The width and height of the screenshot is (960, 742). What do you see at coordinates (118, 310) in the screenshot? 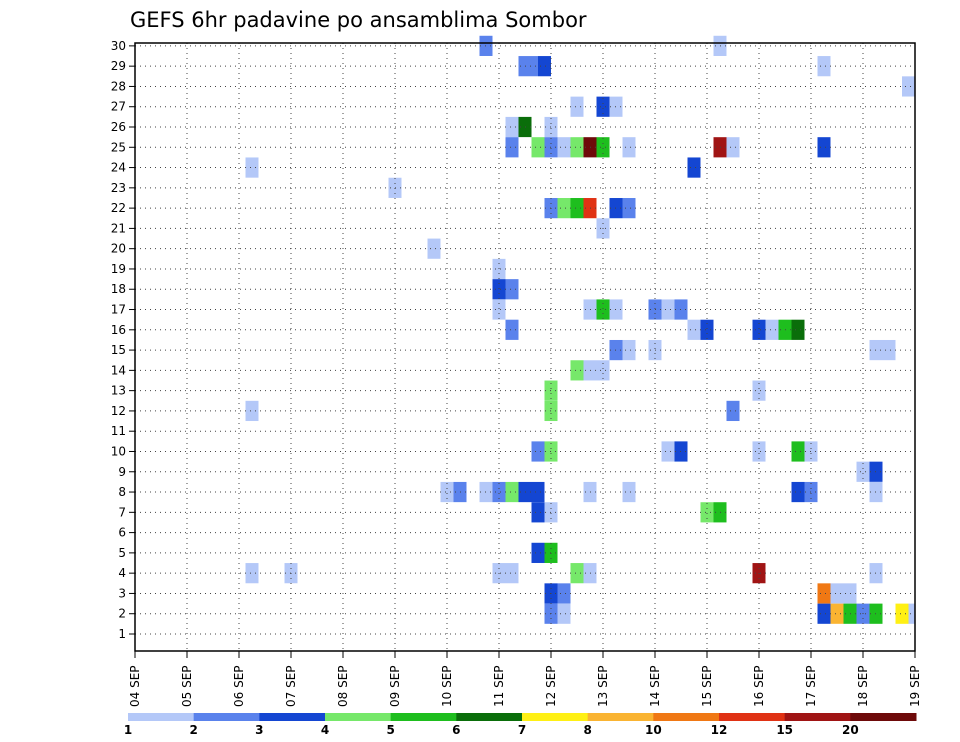
I see `y-tick-label: 17` at bounding box center [118, 310].